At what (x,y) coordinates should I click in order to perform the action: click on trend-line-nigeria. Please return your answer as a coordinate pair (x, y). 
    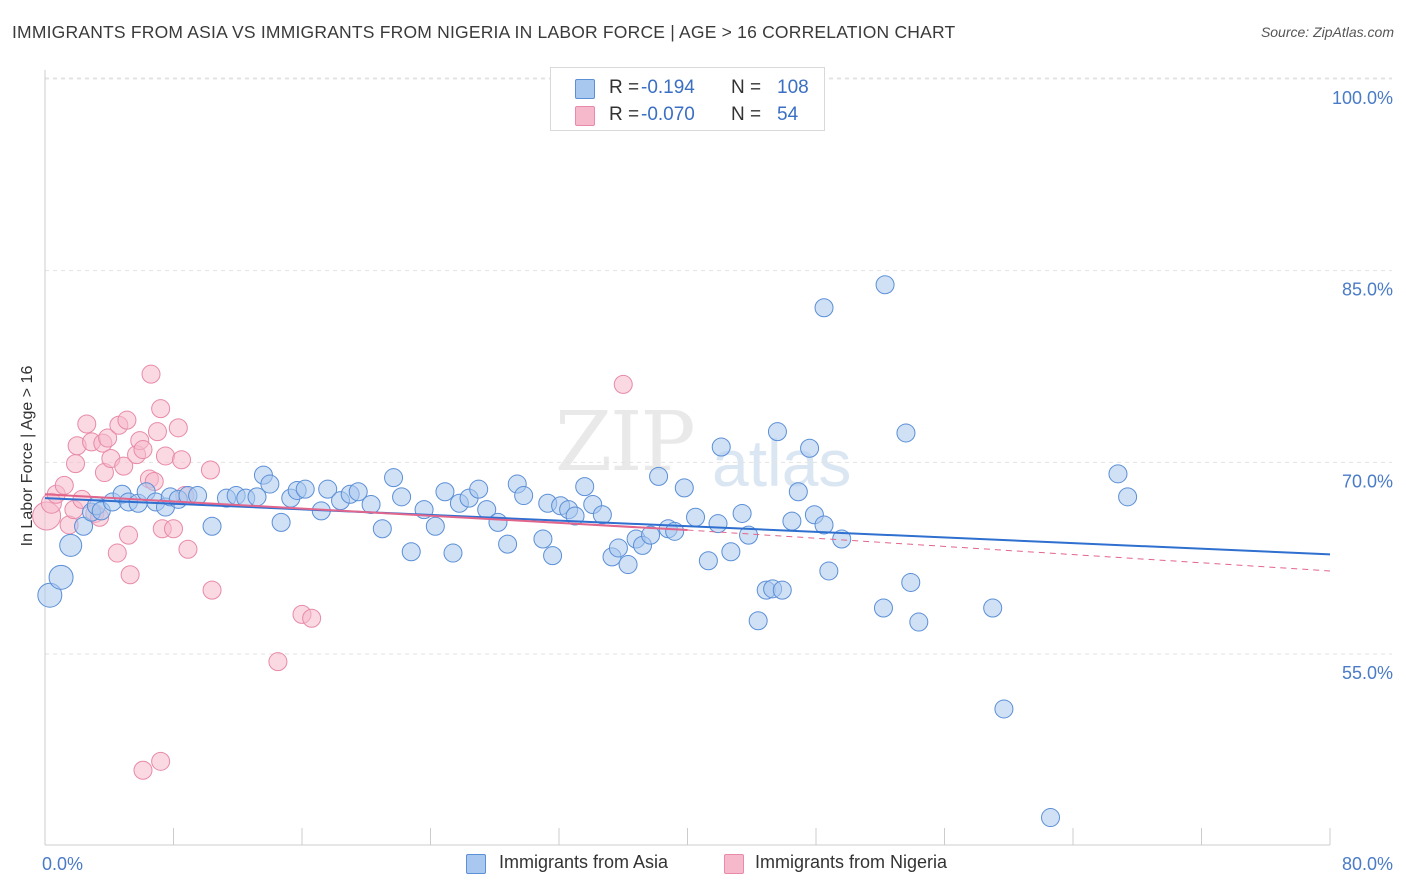
    Looking at the image, I should click on (366, 512).